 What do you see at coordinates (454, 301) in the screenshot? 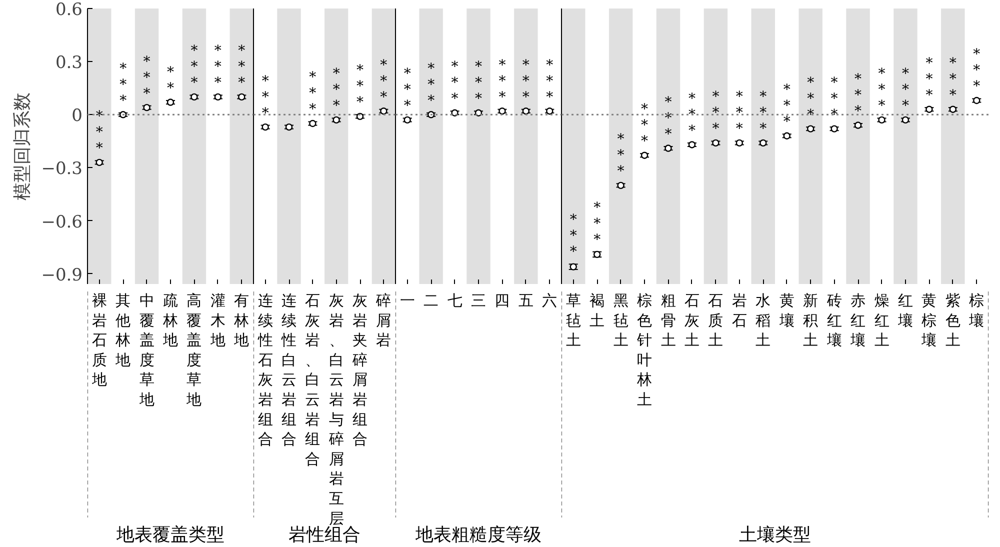
I see `x-tick-label: 七` at bounding box center [454, 301].